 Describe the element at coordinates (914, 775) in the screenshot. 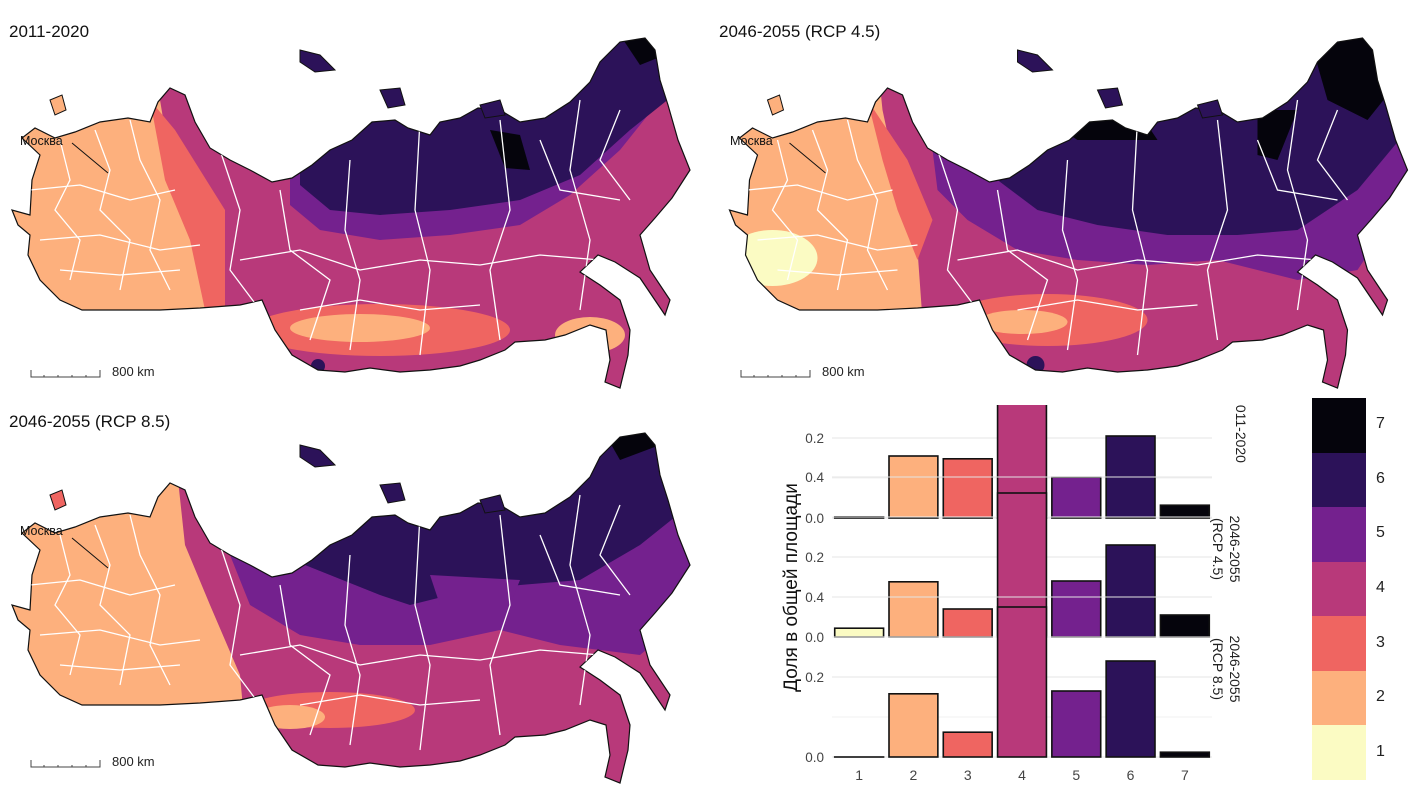

I see `x-tick-label: 2` at that location.